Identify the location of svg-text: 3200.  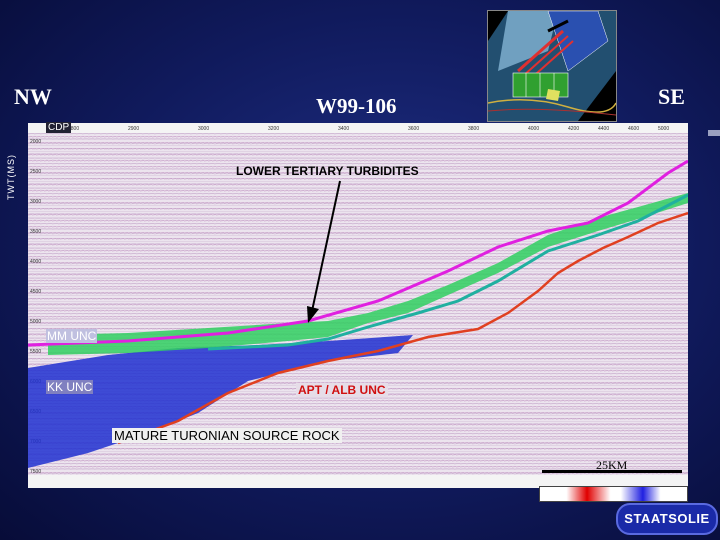
(273, 129).